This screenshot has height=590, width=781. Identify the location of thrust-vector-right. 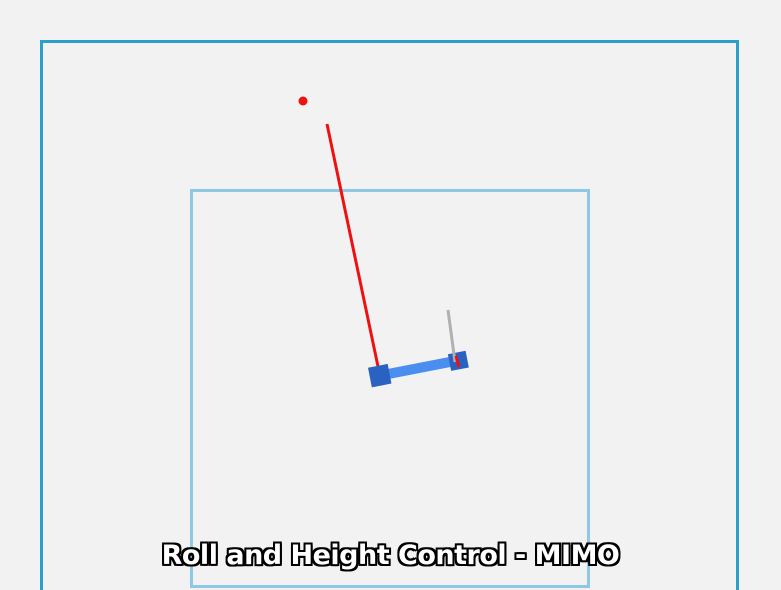
(457, 361).